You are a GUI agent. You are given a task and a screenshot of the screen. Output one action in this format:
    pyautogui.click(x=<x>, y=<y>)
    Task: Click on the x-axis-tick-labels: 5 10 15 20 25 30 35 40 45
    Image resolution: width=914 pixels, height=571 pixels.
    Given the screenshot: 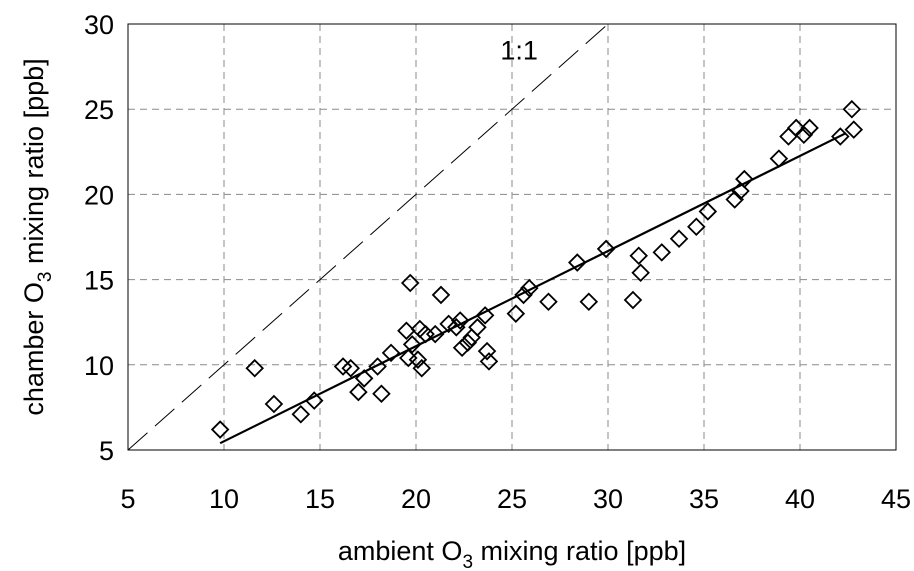 What is the action you would take?
    pyautogui.click(x=515, y=499)
    